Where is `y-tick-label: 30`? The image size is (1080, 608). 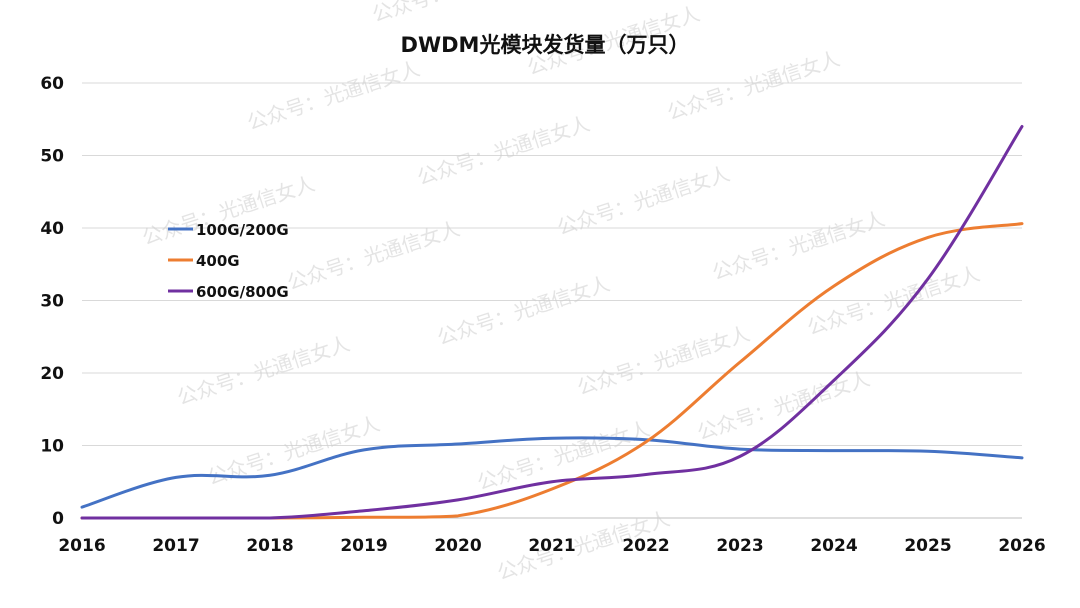 y-tick-label: 30 is located at coordinates (52, 302).